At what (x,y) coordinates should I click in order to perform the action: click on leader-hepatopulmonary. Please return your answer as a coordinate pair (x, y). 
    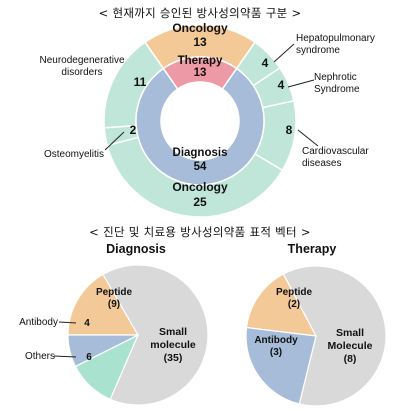
    Looking at the image, I should click on (284, 53).